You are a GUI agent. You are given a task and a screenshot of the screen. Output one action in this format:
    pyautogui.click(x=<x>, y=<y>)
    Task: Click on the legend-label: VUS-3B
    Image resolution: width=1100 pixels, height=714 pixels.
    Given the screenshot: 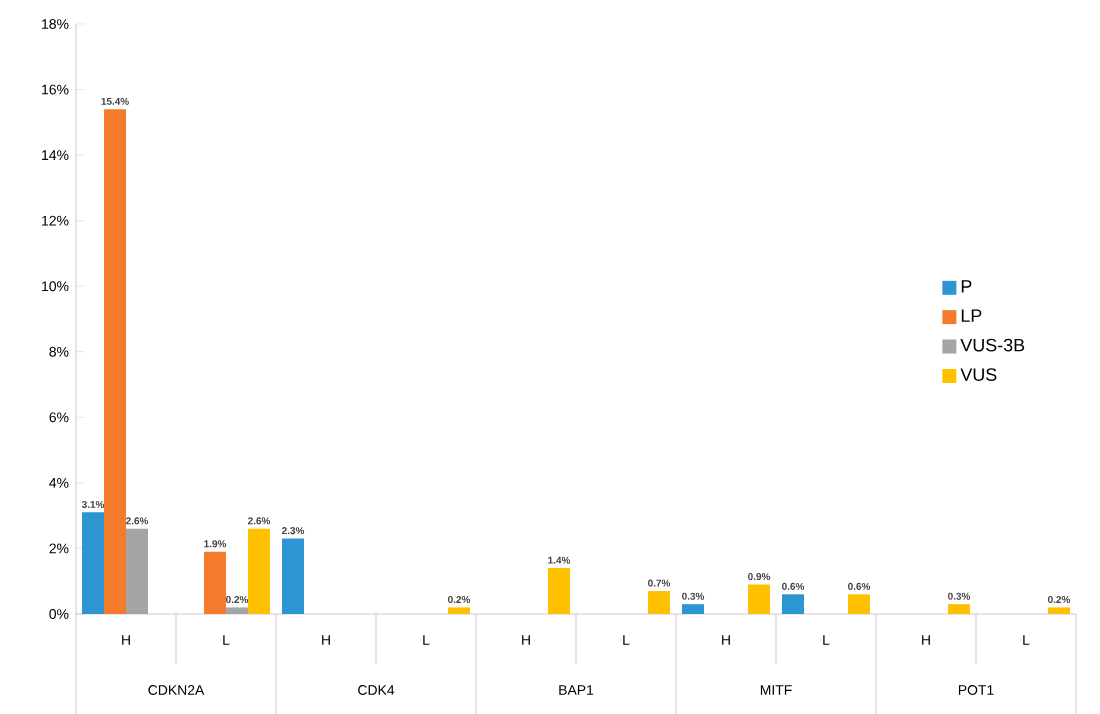 What is the action you would take?
    pyautogui.click(x=992, y=345)
    